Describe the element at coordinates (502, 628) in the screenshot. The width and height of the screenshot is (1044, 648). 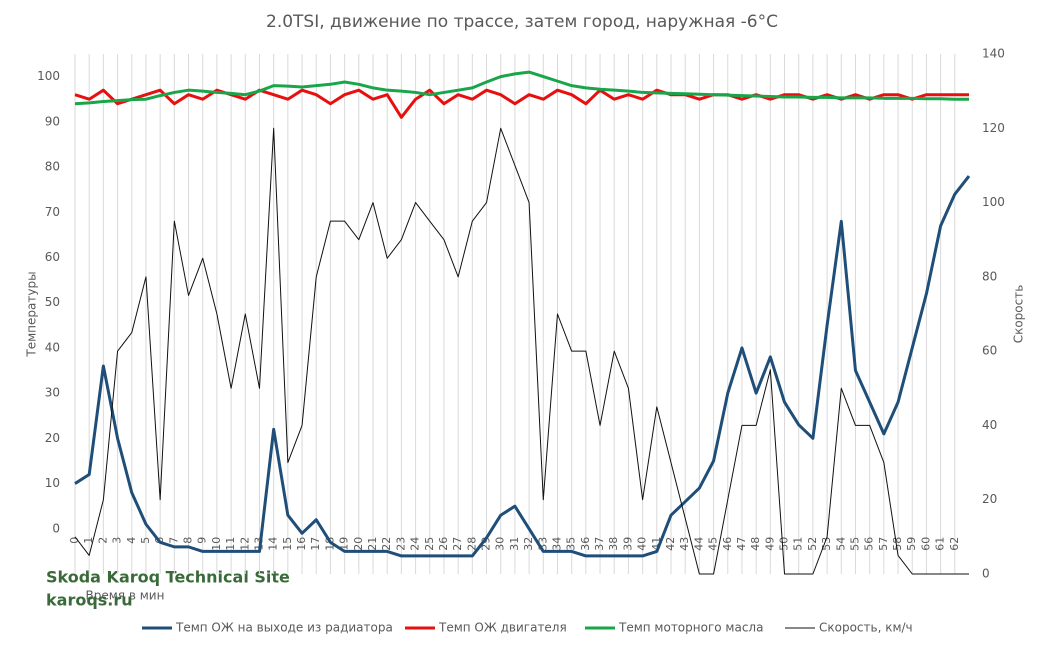
I see `legend-label: Темп ОЖ двигателя` at that location.